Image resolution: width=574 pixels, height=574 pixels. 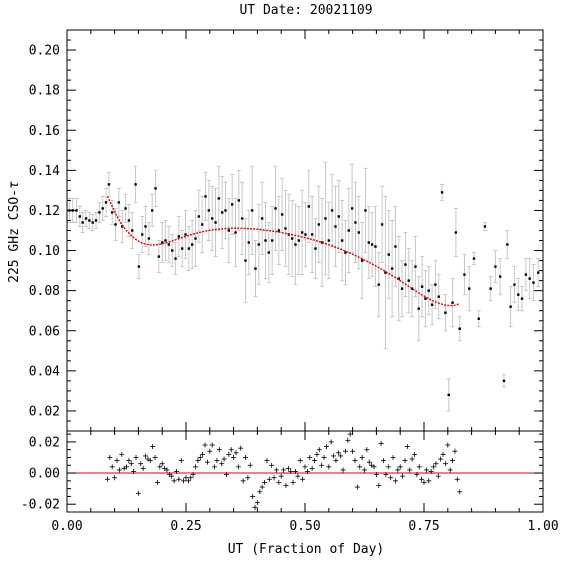 What do you see at coordinates (44, 131) in the screenshot?
I see `y-tick-label: 0.16` at bounding box center [44, 131].